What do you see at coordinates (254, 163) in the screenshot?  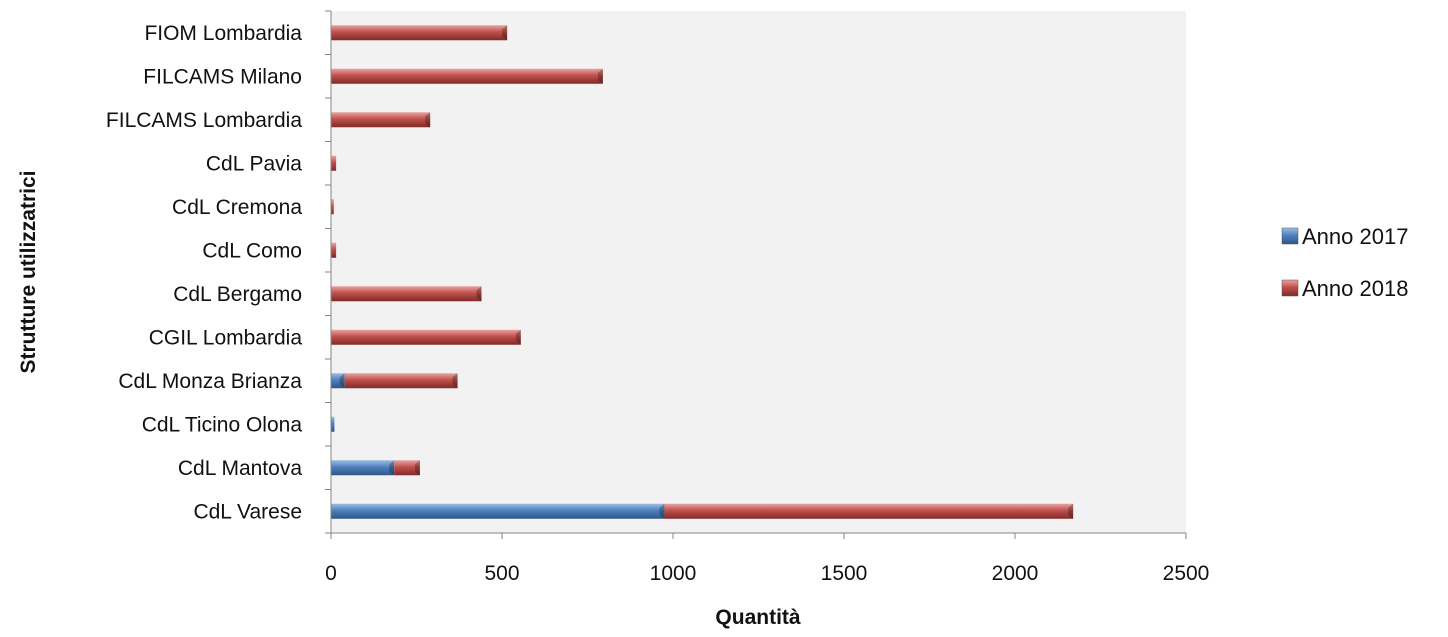 I see `y-tick-label: CdL Pavia` at bounding box center [254, 163].